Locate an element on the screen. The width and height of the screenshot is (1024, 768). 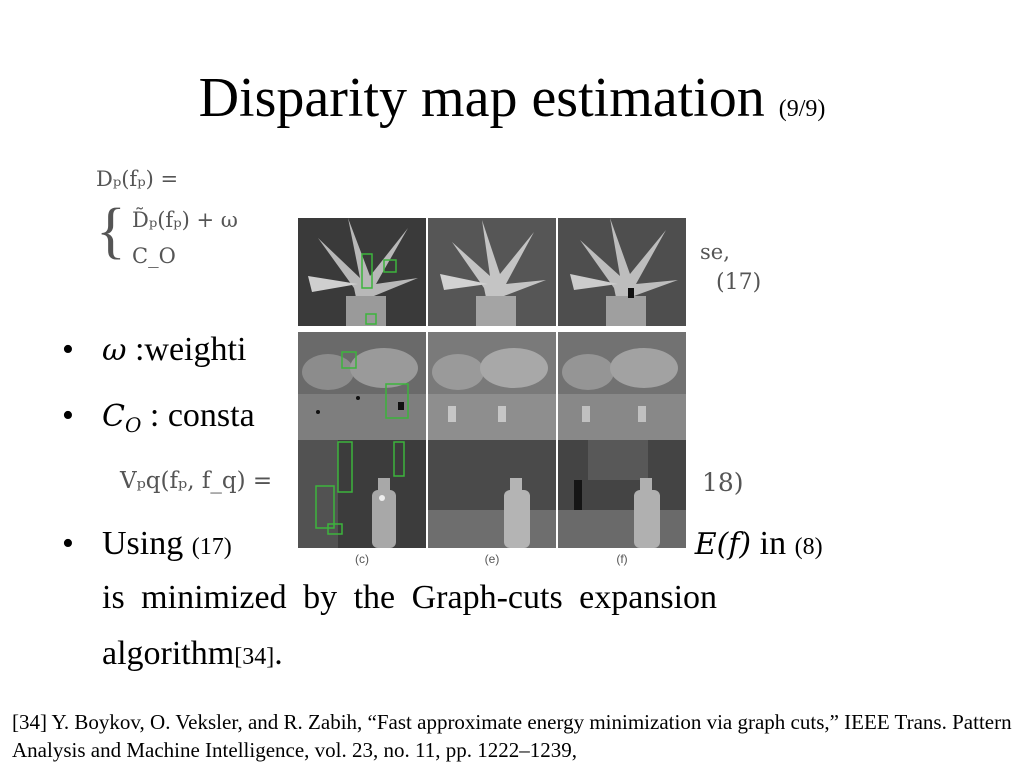
bullet-graph-cuts: • Using (17) gy E(f) in (8) is located at coordinates (442, 545).